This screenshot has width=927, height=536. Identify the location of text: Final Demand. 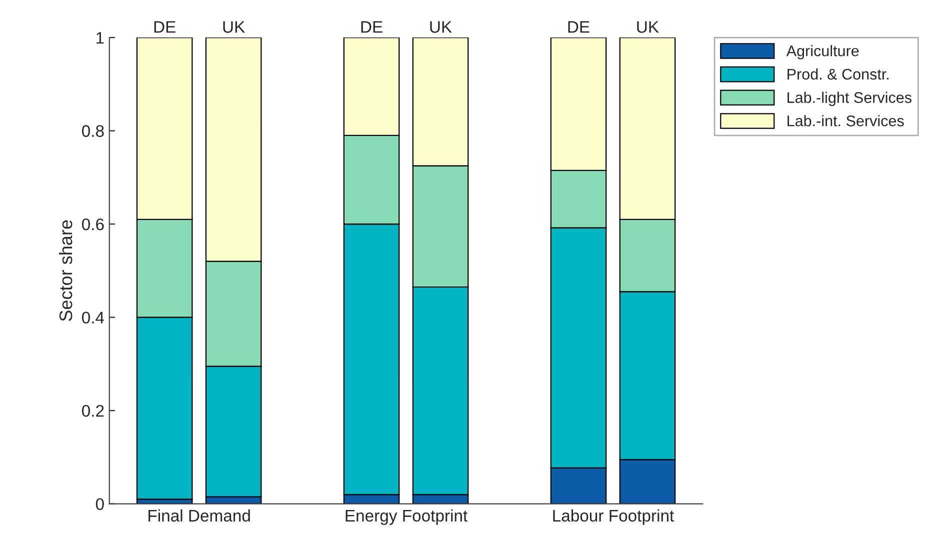
(199, 515).